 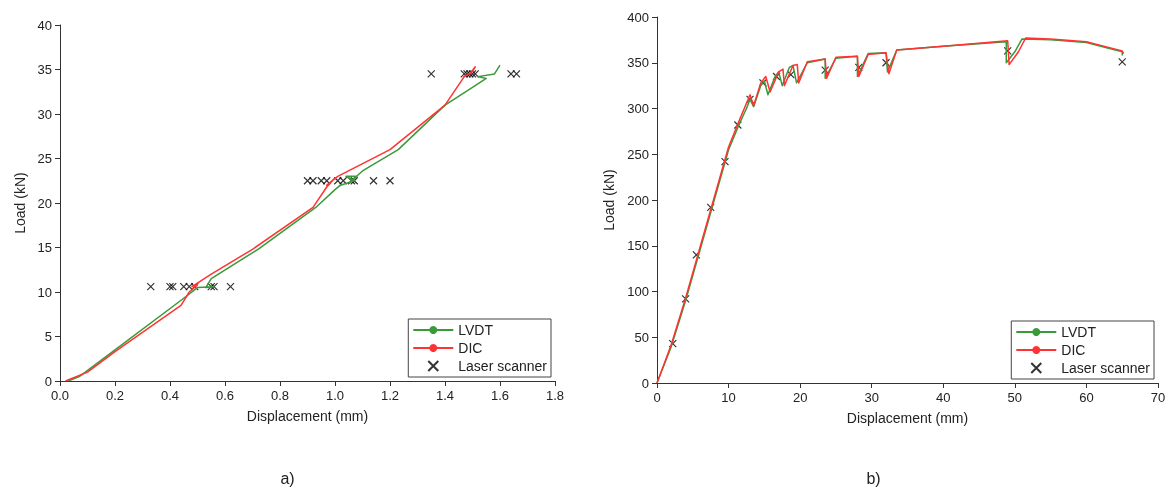 I want to click on x-tick-label: 0.0, so click(x=60, y=395).